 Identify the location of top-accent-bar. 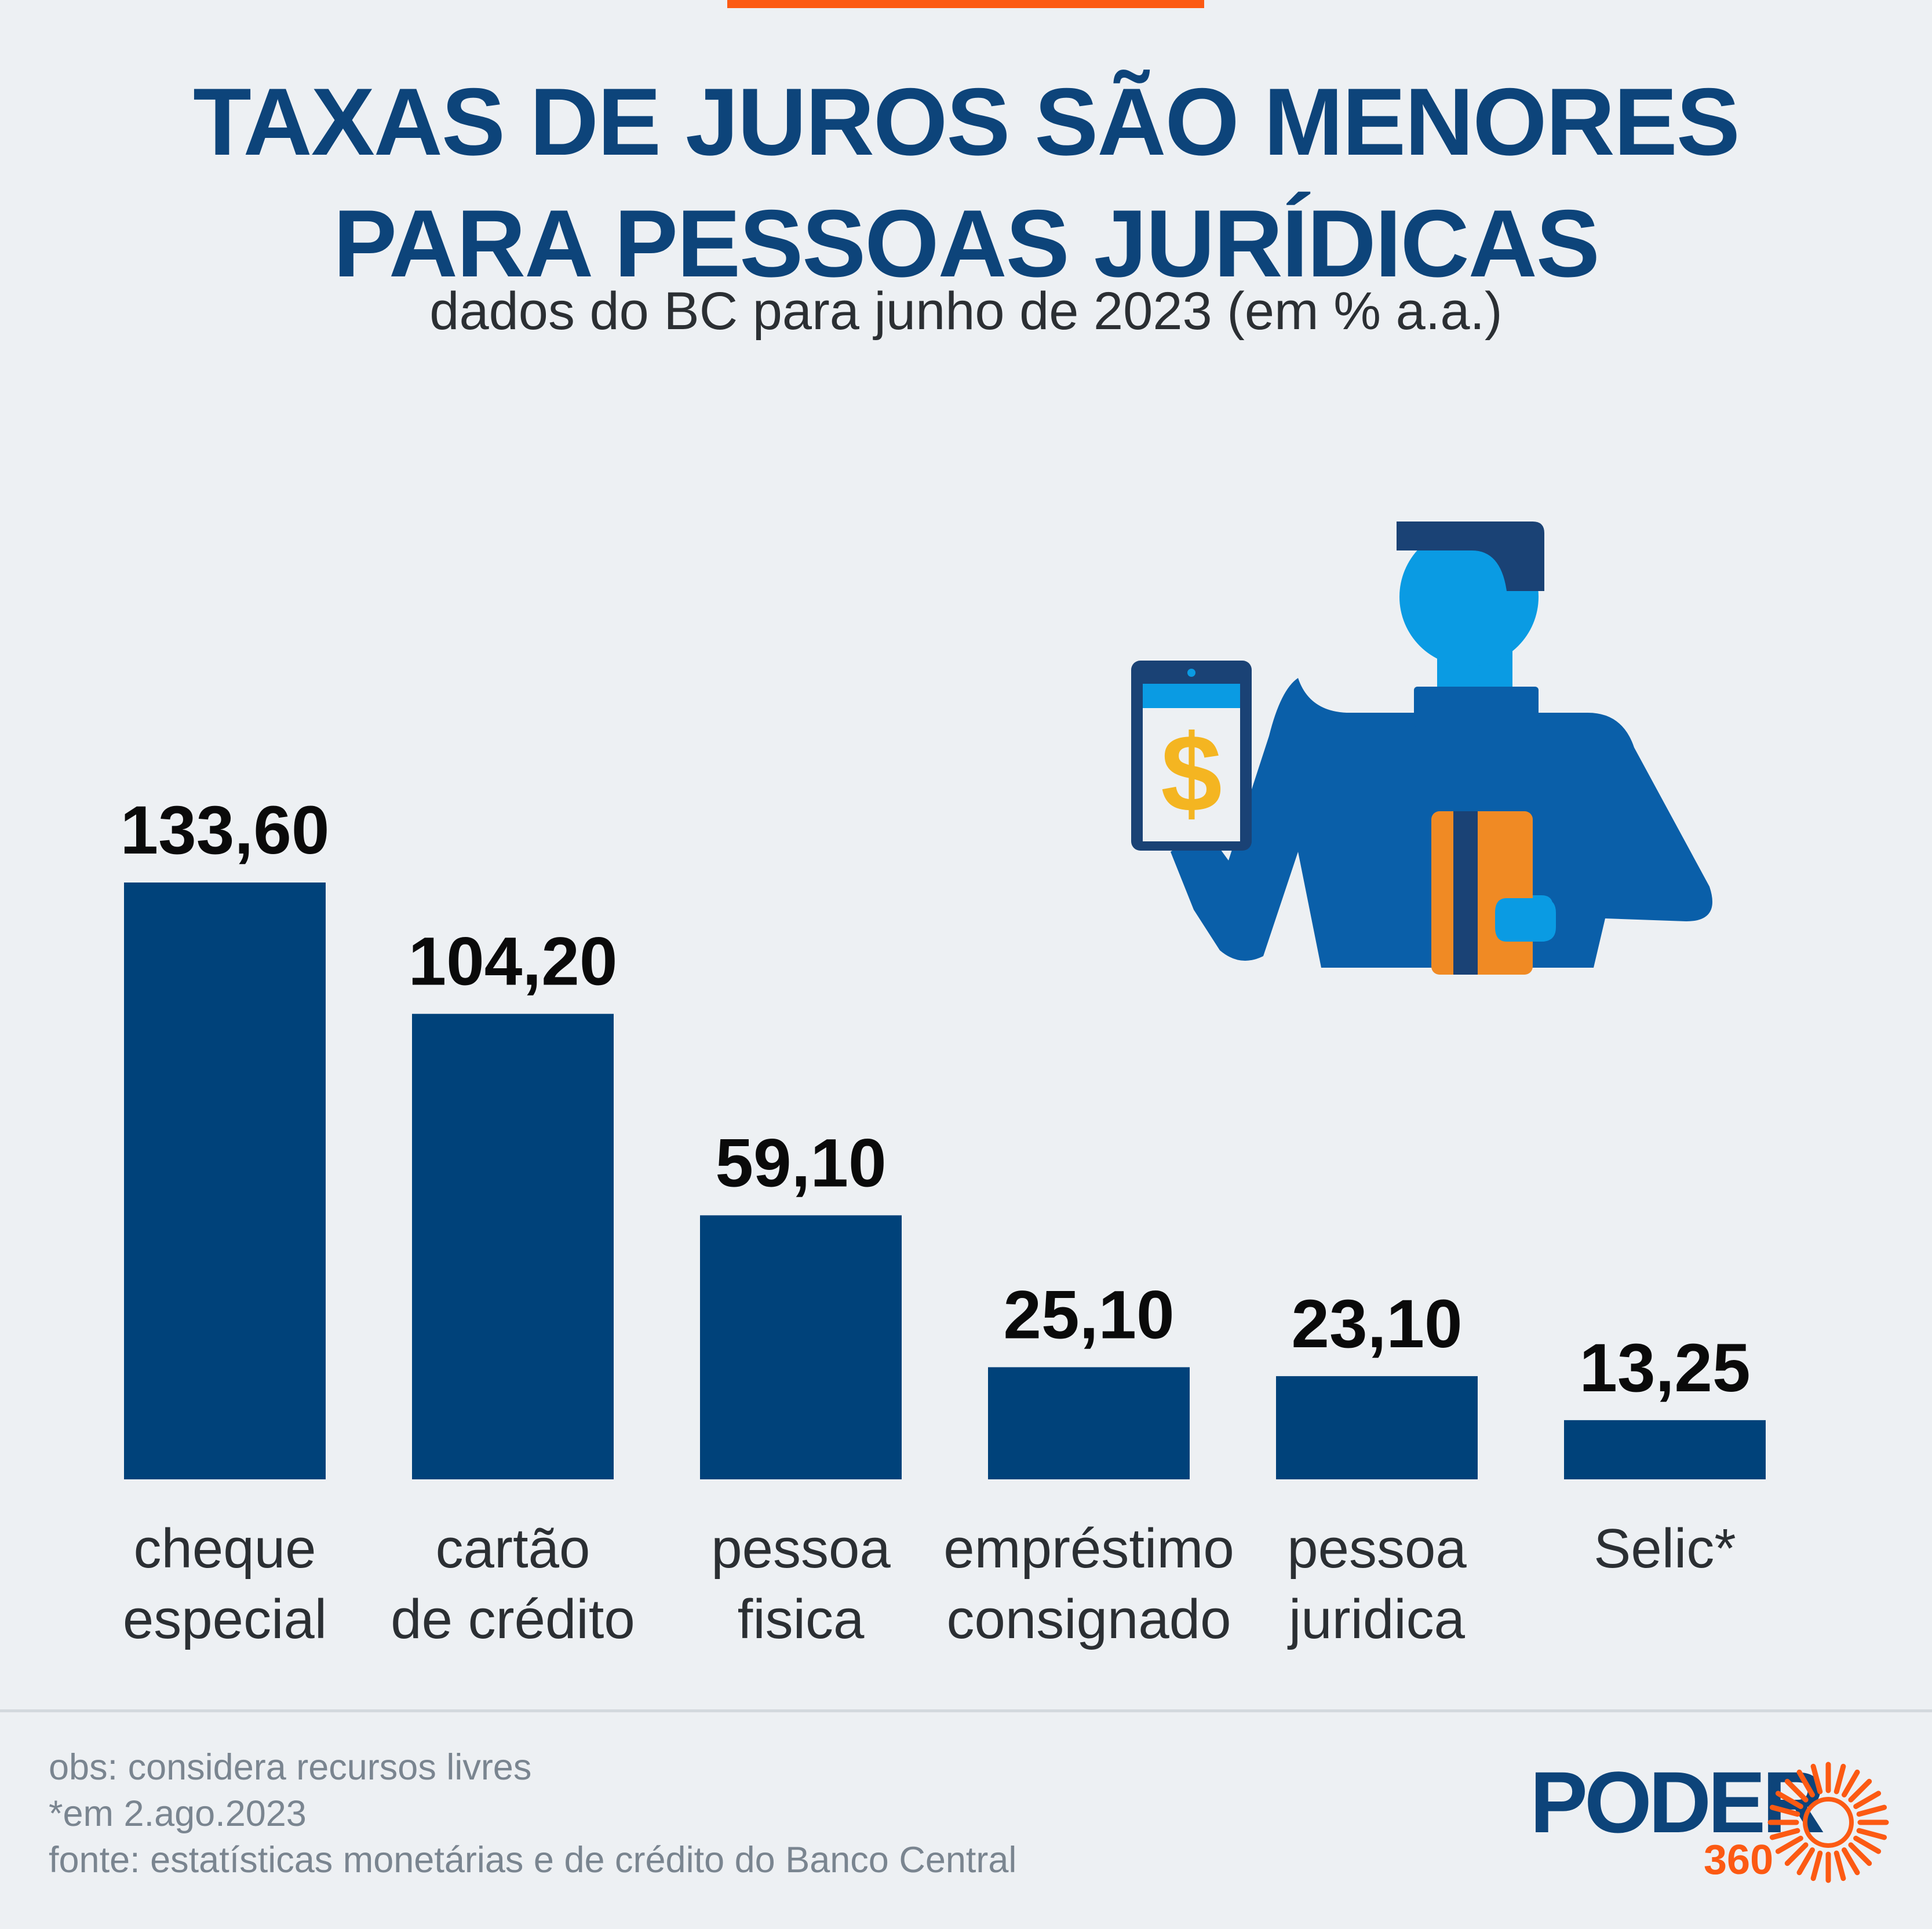
(966, 4).